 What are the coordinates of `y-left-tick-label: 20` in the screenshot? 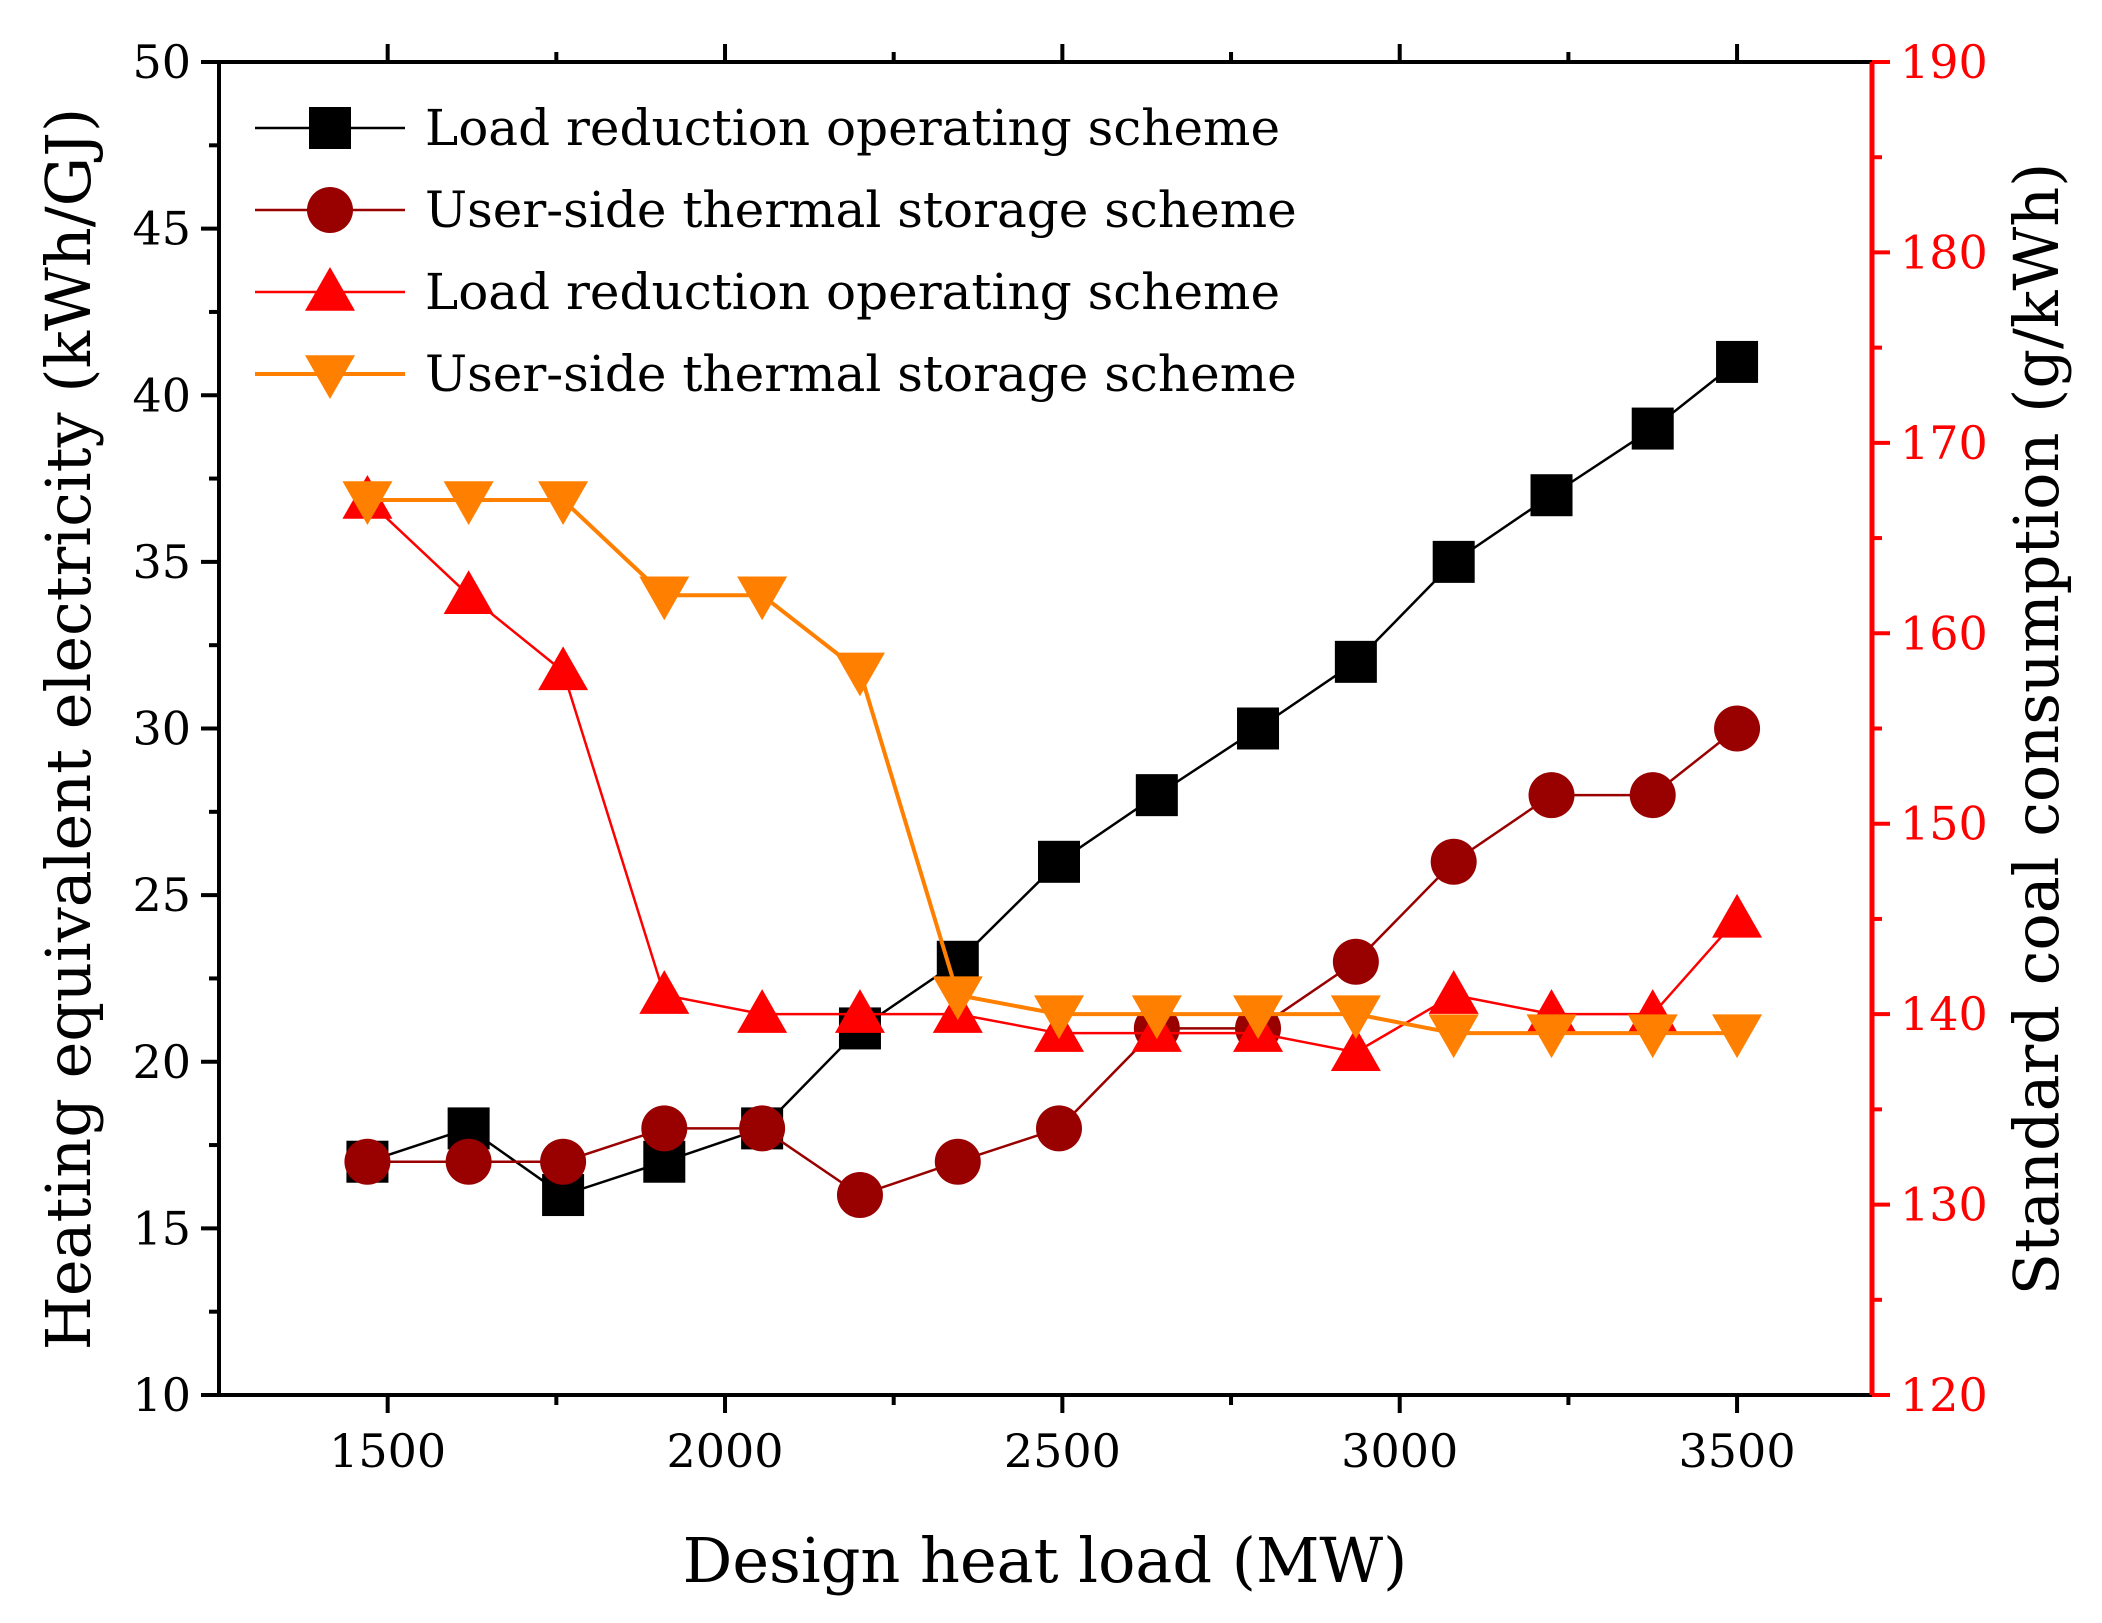 It's located at (161, 1062).